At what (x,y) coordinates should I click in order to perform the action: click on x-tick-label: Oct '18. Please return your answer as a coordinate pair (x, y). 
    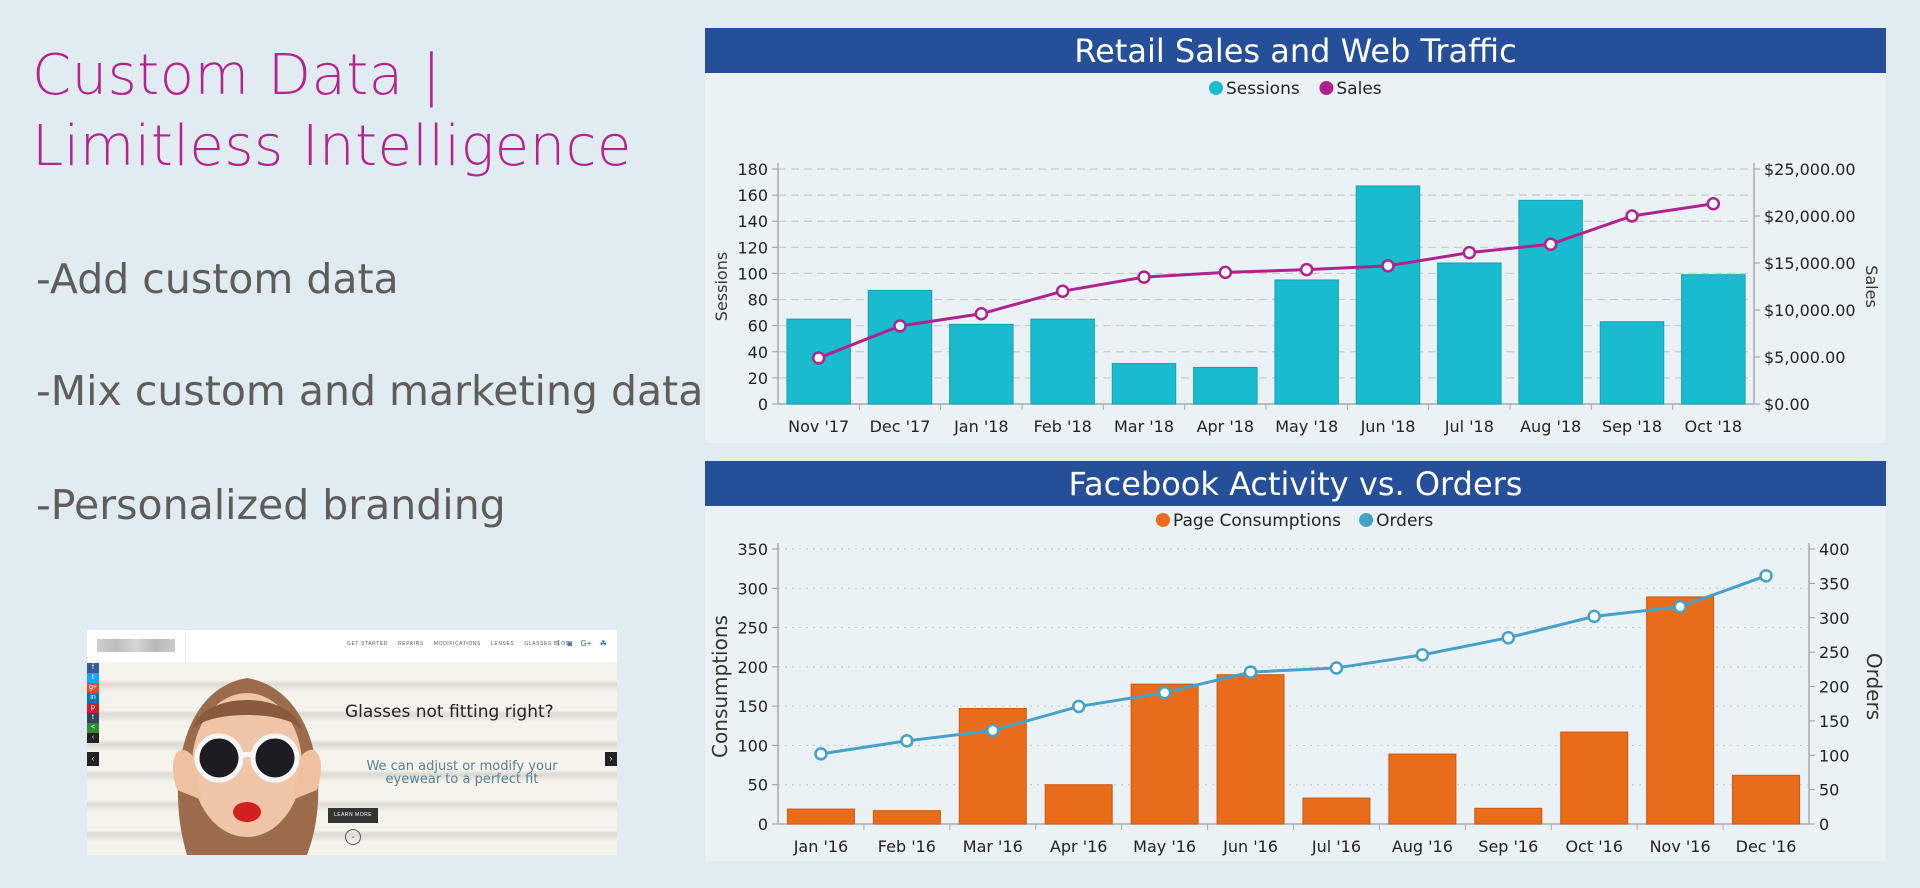
    Looking at the image, I should click on (1714, 426).